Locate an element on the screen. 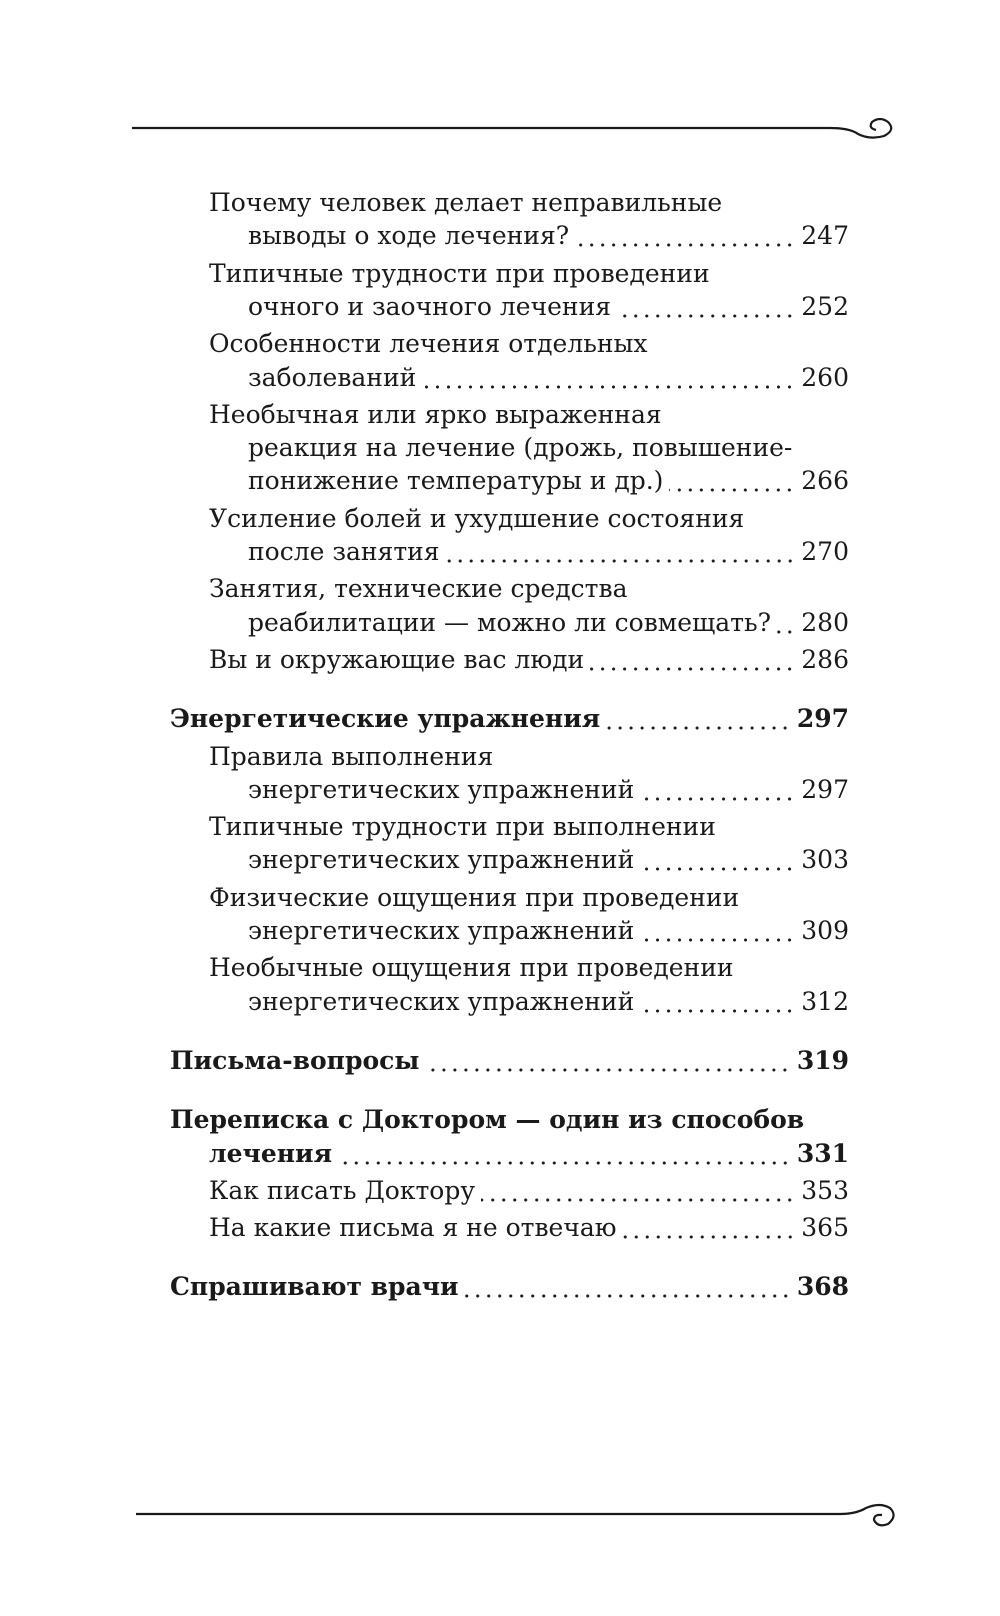 Image resolution: width=1000 pixels, height=1616 pixels. entry-title: лечения is located at coordinates (271, 1153).